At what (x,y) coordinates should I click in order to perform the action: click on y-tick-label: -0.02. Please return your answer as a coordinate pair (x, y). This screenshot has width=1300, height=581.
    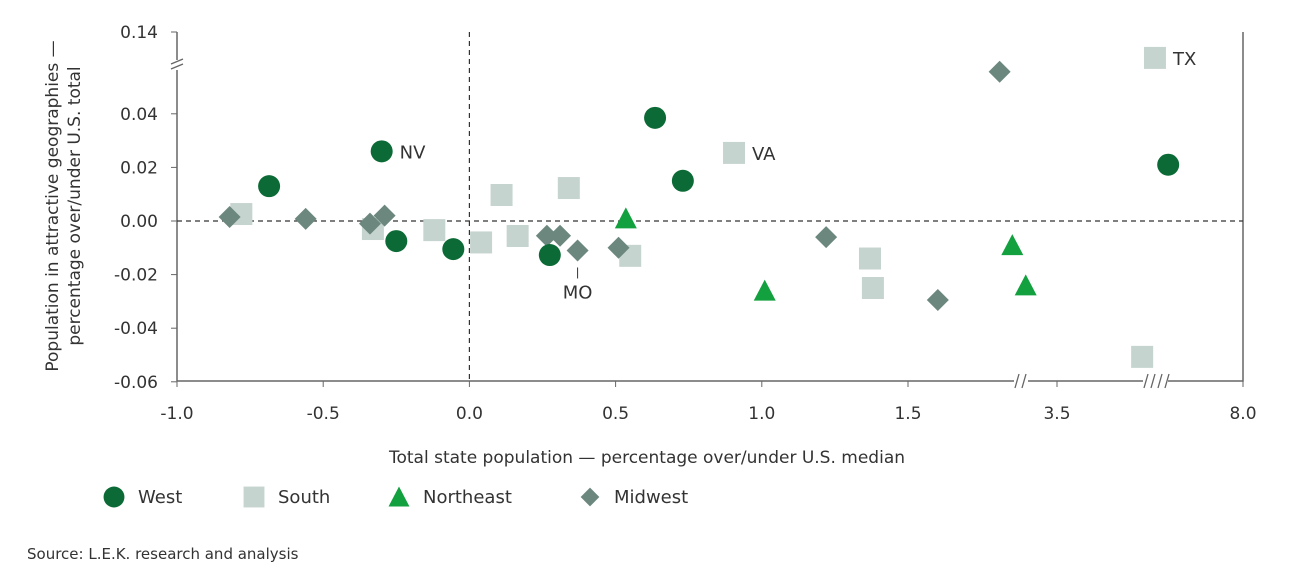
    Looking at the image, I should click on (136, 276).